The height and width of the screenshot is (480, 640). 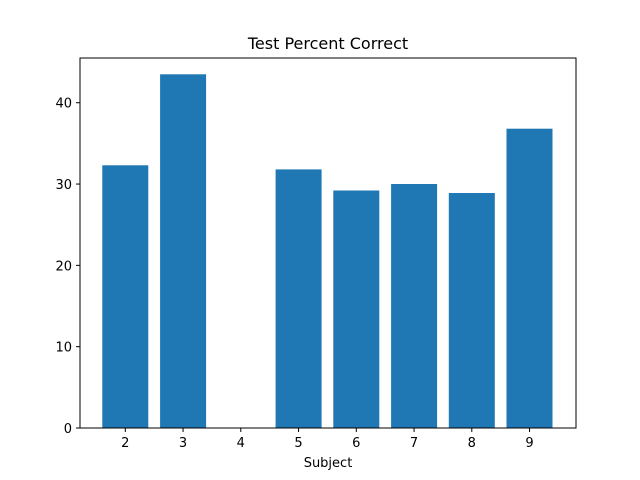 I want to click on x-axis-label: Subject, so click(x=328, y=463).